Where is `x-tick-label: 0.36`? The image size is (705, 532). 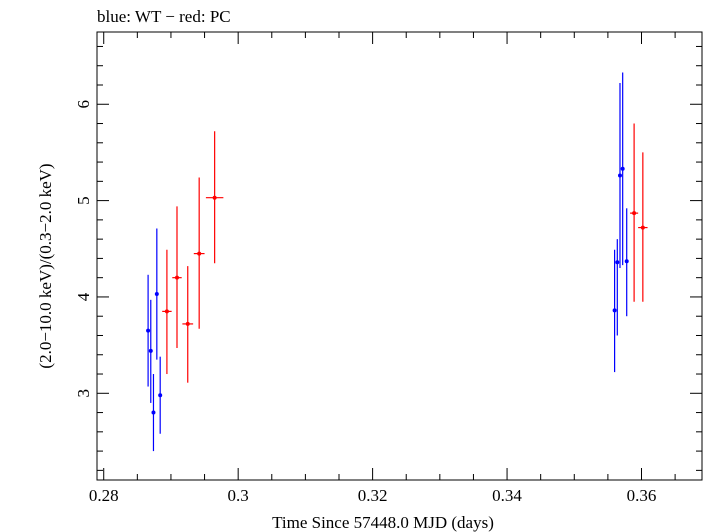 x-tick-label: 0.36 is located at coordinates (642, 495).